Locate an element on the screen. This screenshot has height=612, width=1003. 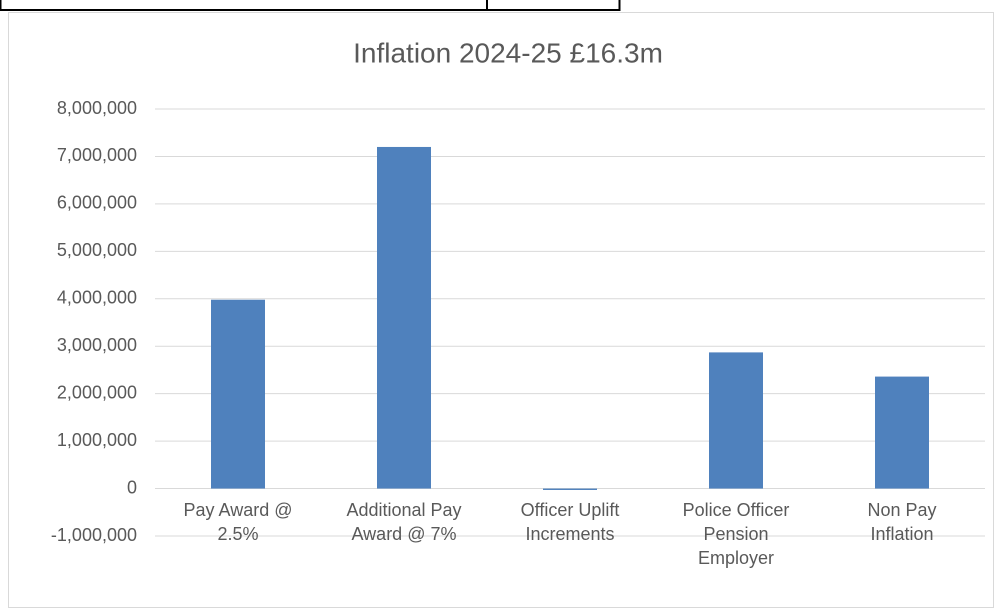
y-tick-label: 1,000,000 is located at coordinates (97, 440).